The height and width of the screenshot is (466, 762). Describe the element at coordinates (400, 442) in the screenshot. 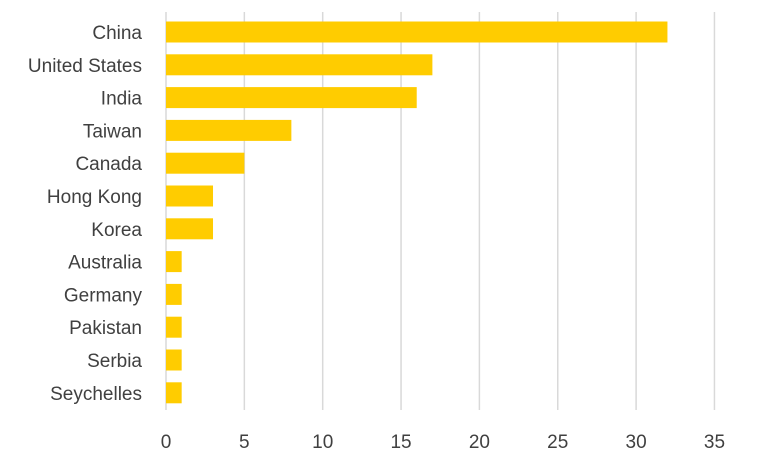

I see `x-tick-label: 15` at that location.